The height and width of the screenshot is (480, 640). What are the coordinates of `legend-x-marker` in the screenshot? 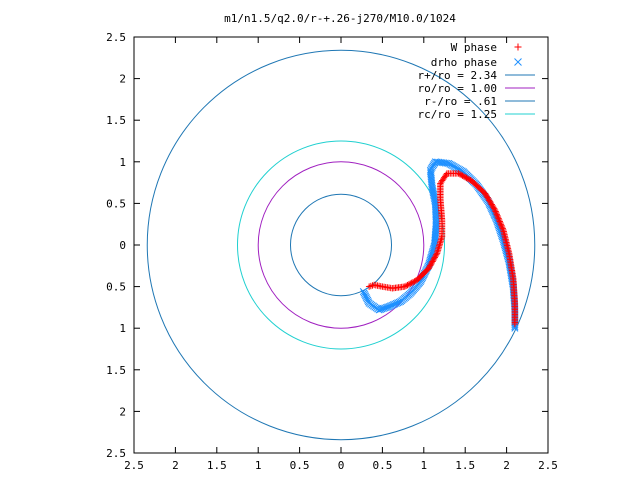 It's located at (518, 62).